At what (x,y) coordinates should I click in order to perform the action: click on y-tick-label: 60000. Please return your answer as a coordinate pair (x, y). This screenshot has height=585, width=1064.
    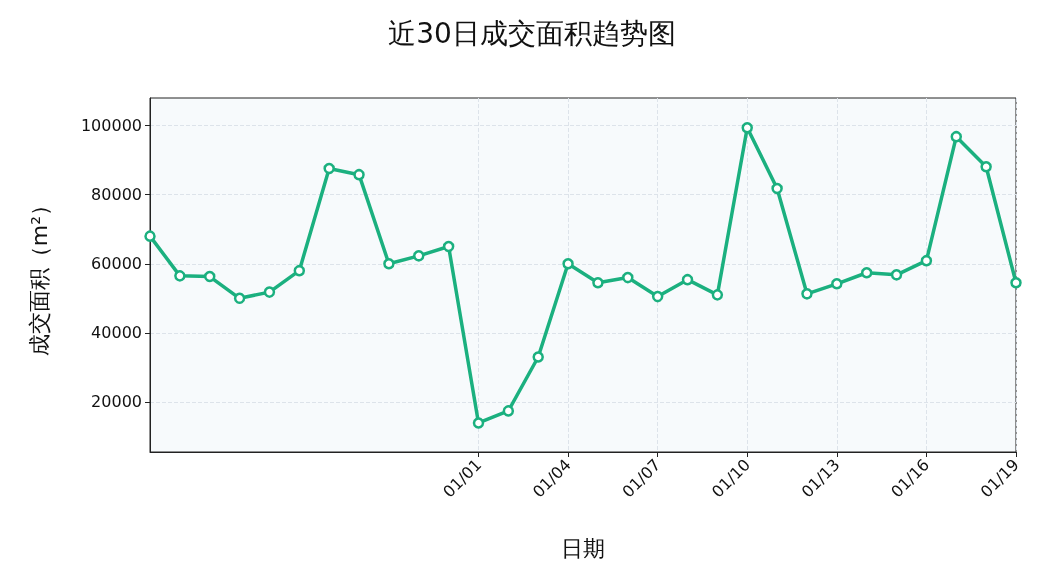
    Looking at the image, I should click on (116, 264).